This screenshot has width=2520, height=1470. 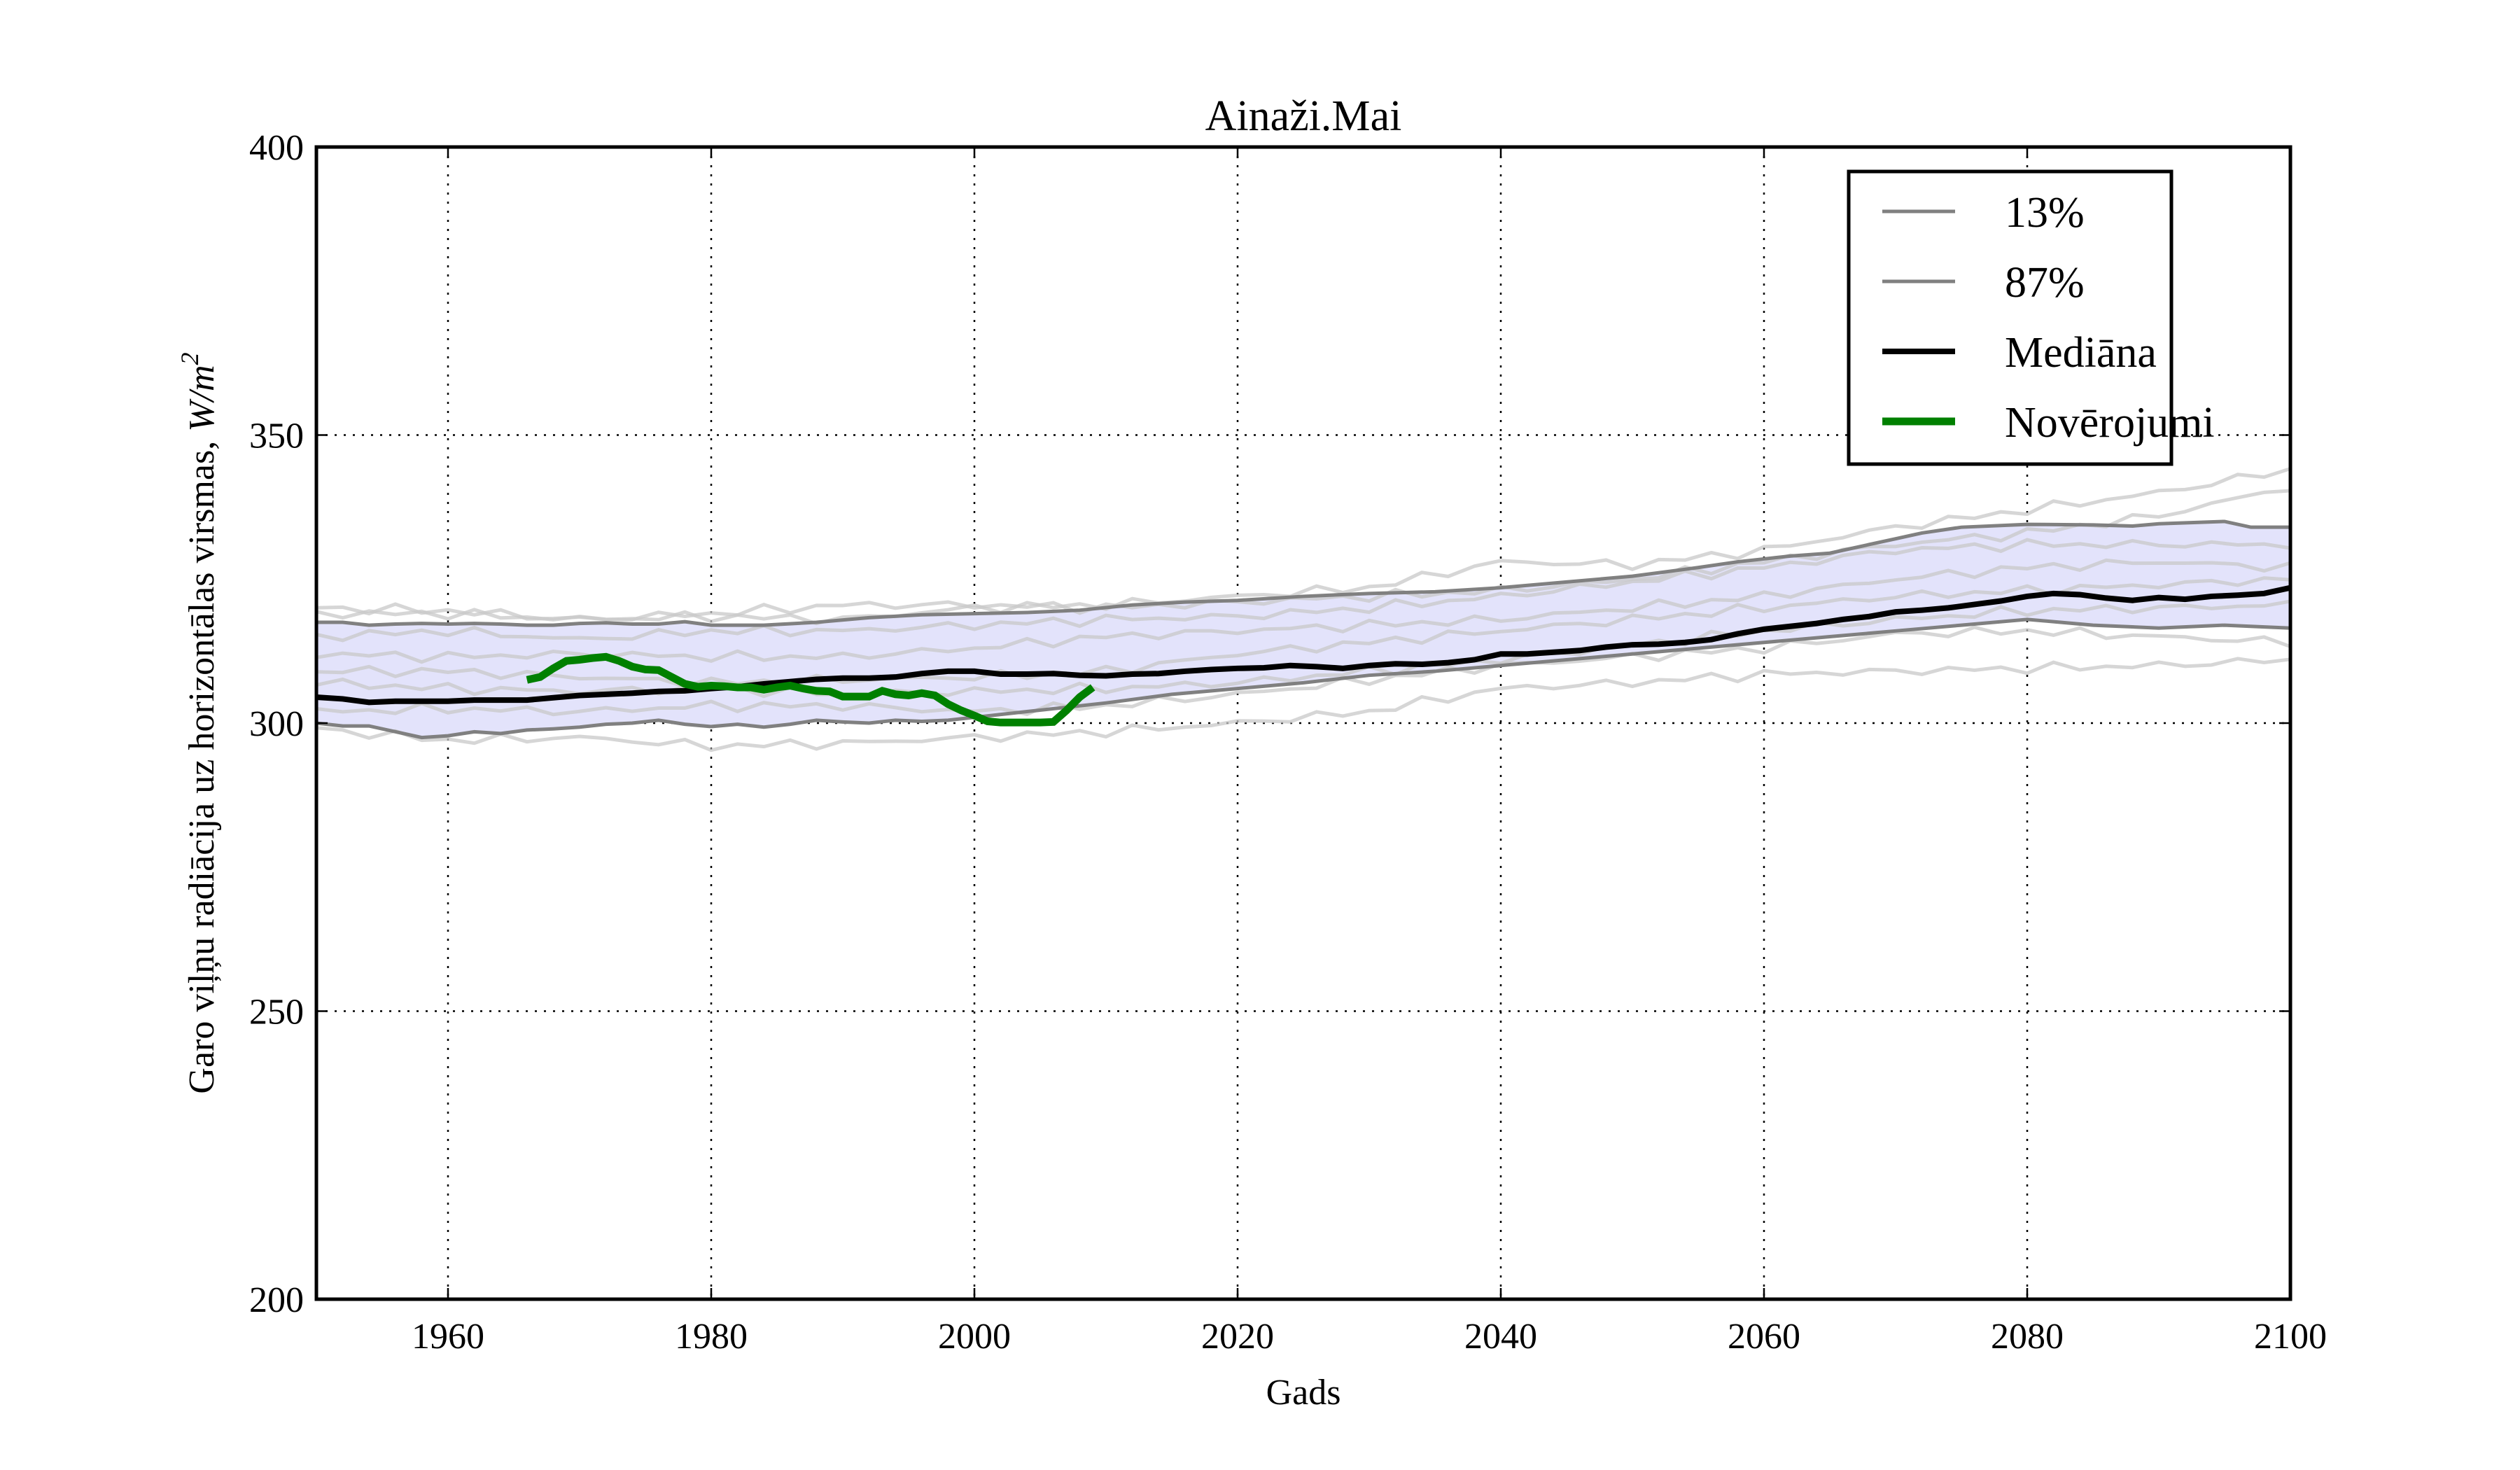 I want to click on observations-line, so click(x=811, y=689).